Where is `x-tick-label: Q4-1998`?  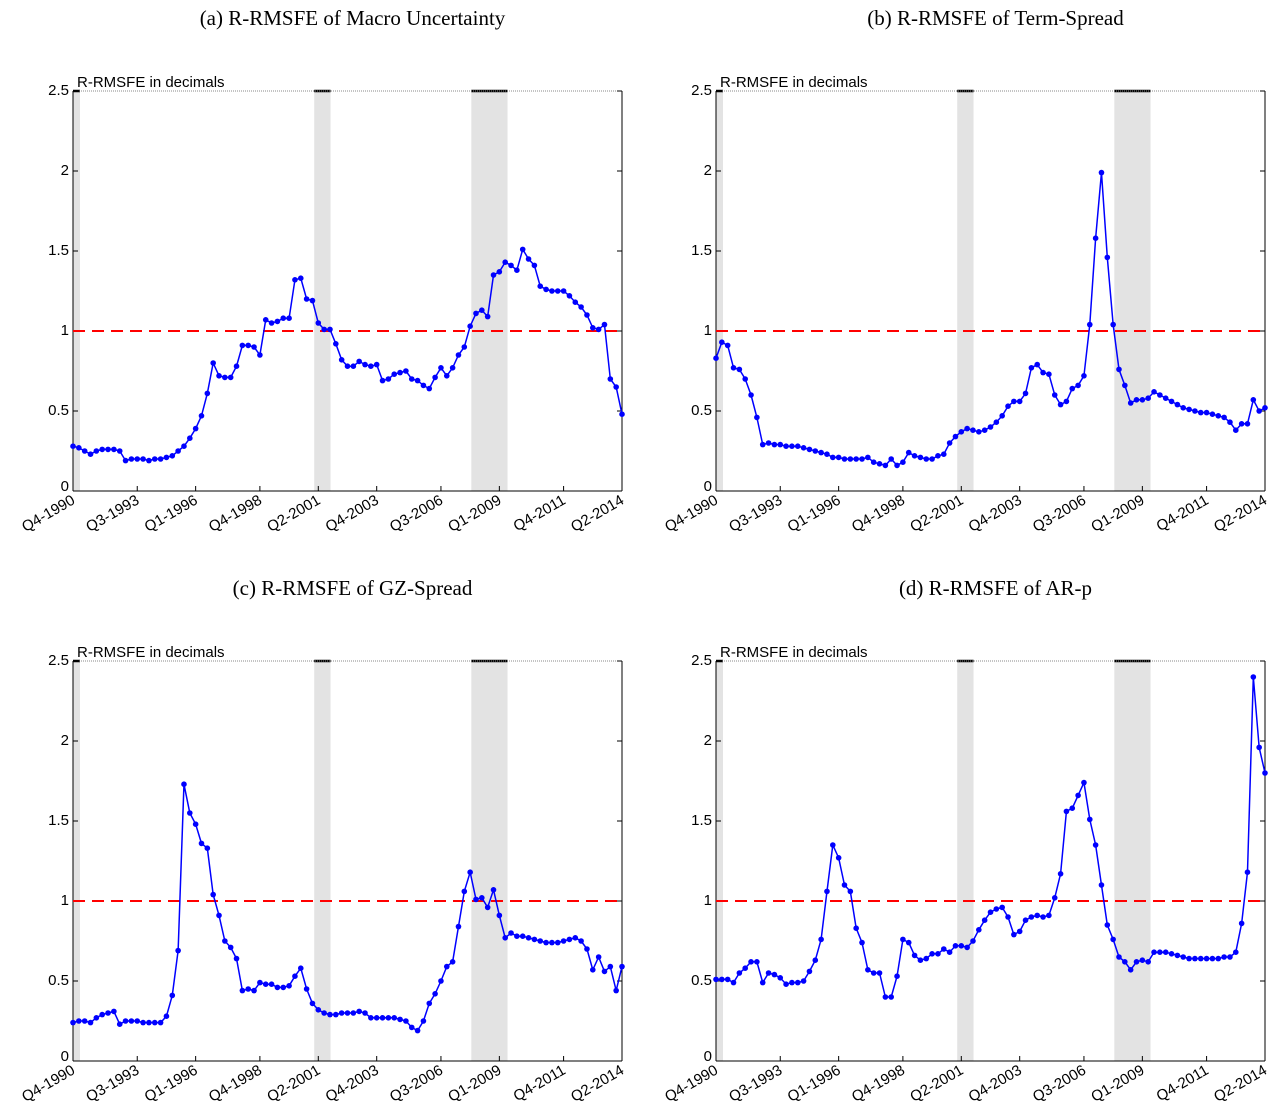 x-tick-label: Q4-1998 is located at coordinates (878, 514).